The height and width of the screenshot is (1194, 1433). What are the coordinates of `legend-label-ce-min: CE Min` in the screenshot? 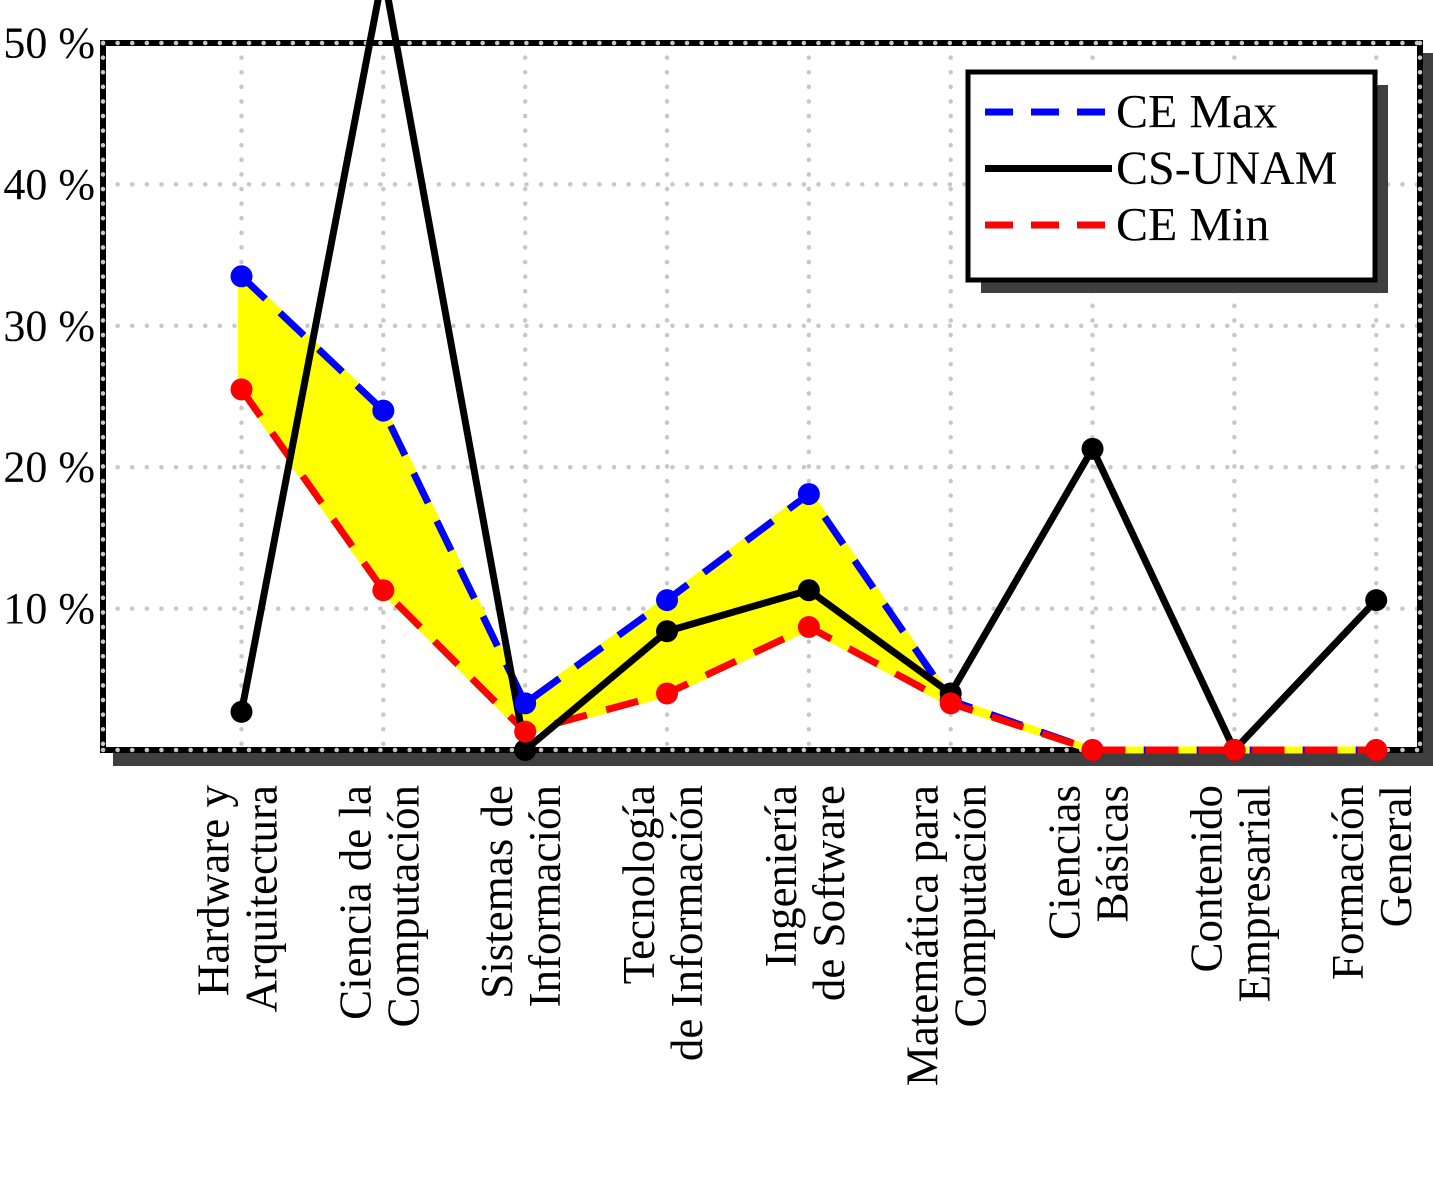 It's located at (1192, 225).